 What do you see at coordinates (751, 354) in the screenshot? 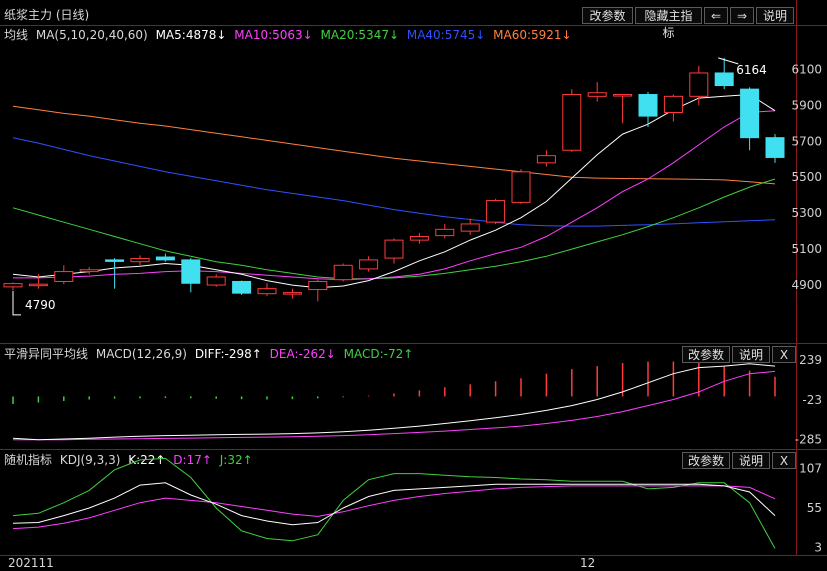
I see `macd-help-button: 说明` at bounding box center [751, 354].